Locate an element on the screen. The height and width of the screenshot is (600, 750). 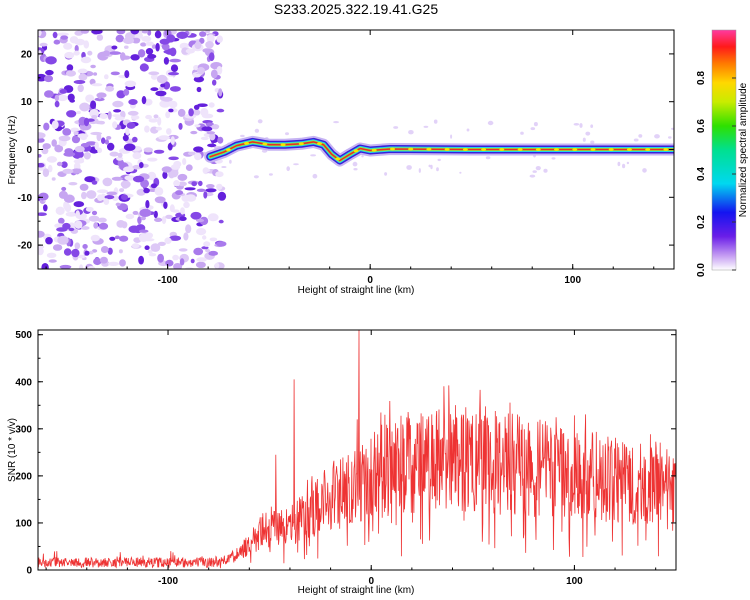
y-tick-label: -20 is located at coordinates (25, 246).